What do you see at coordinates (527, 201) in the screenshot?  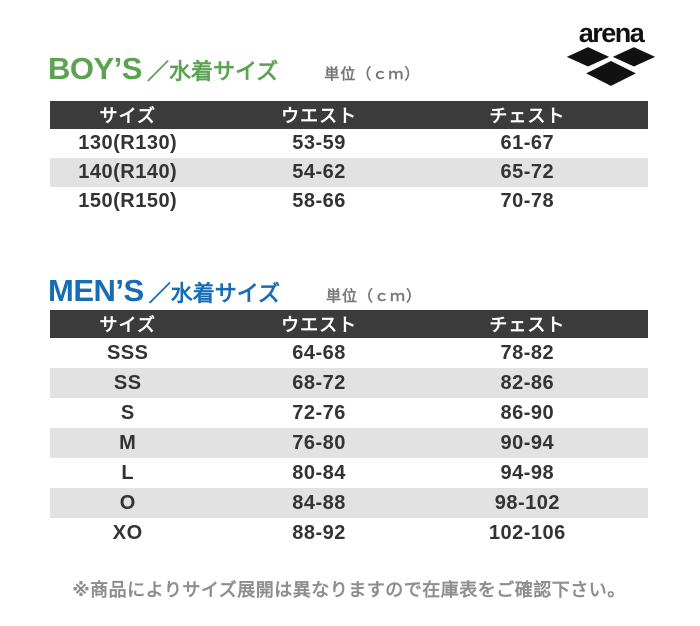 I see `table-cell: 70-78` at bounding box center [527, 201].